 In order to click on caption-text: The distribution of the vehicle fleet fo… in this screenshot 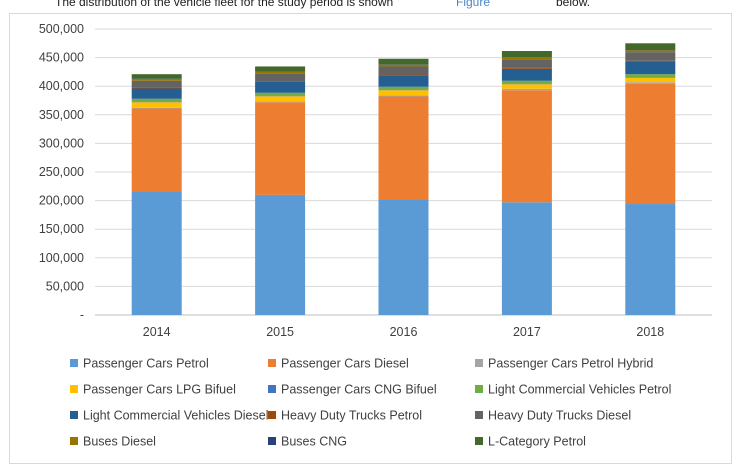, I will do `click(224, 4)`.